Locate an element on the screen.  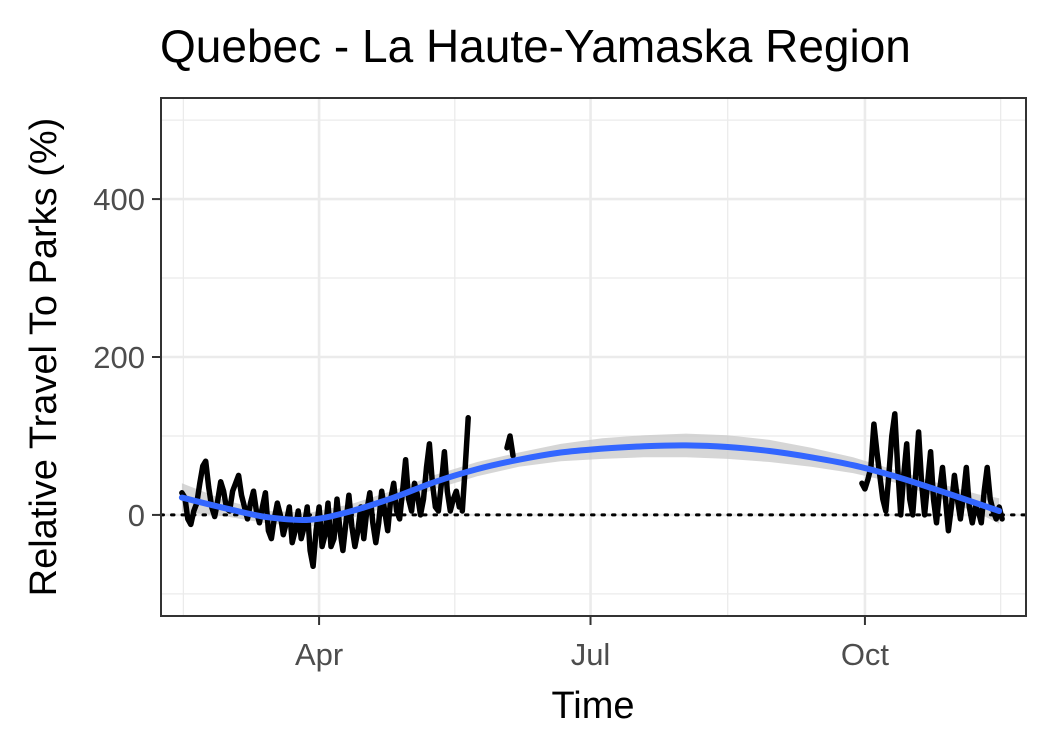
y-axis: 0 200 400 is located at coordinates (127, 357).